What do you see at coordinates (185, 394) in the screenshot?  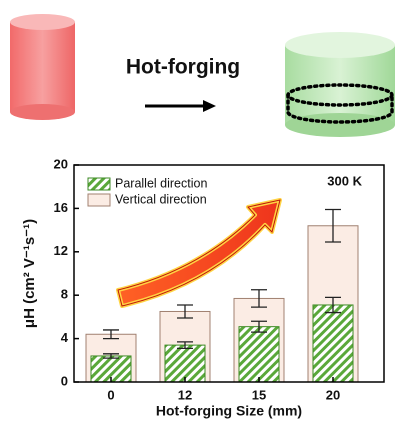 I see `x-tick-label: 12` at bounding box center [185, 394].